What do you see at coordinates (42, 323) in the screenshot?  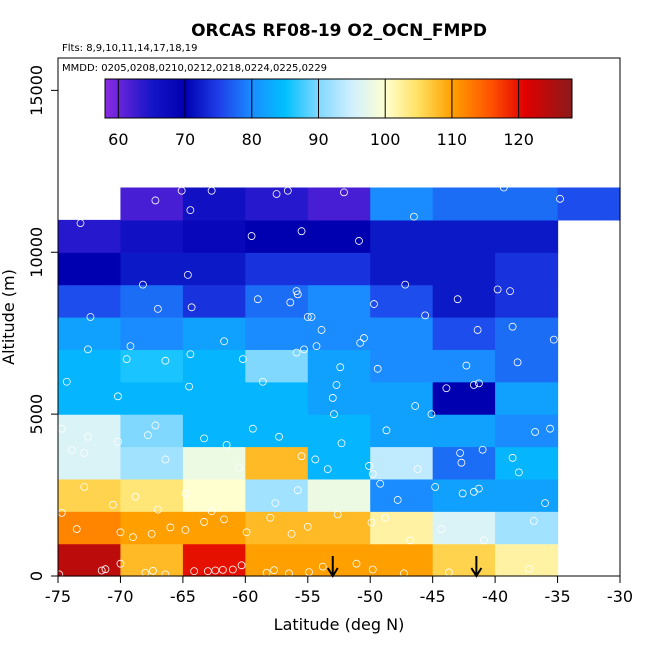 I see `y-axis: 0 5000 10000 15000` at bounding box center [42, 323].